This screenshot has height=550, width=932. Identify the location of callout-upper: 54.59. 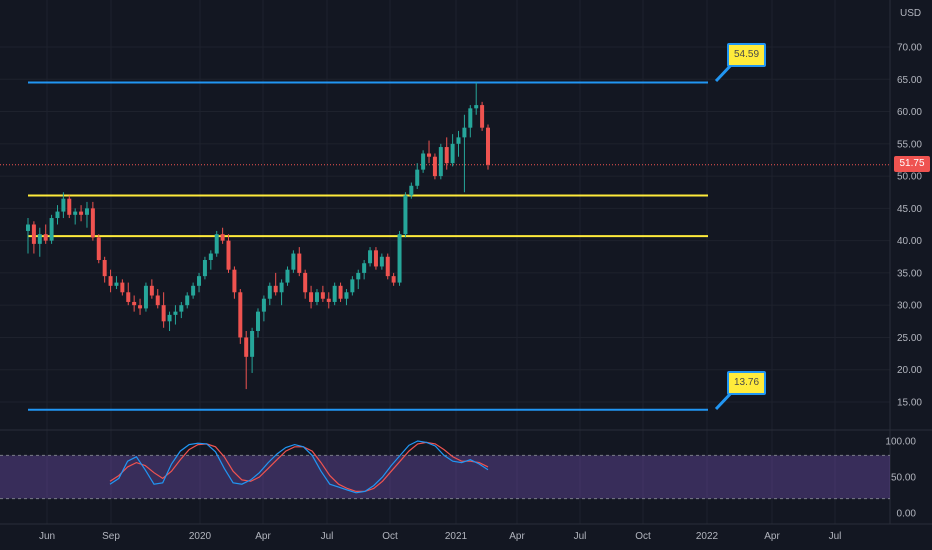
(747, 55).